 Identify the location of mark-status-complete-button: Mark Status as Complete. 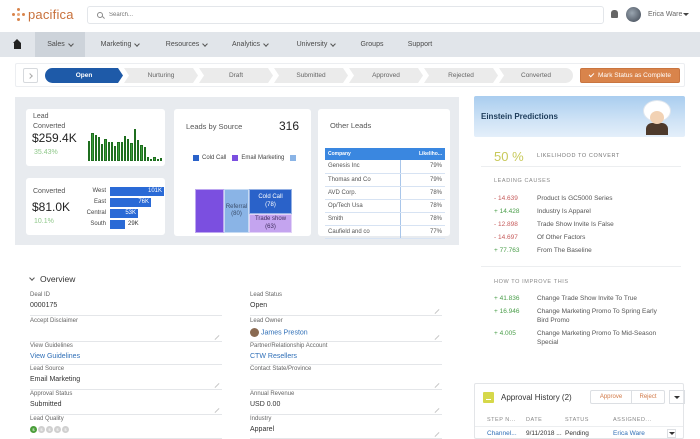
(630, 75).